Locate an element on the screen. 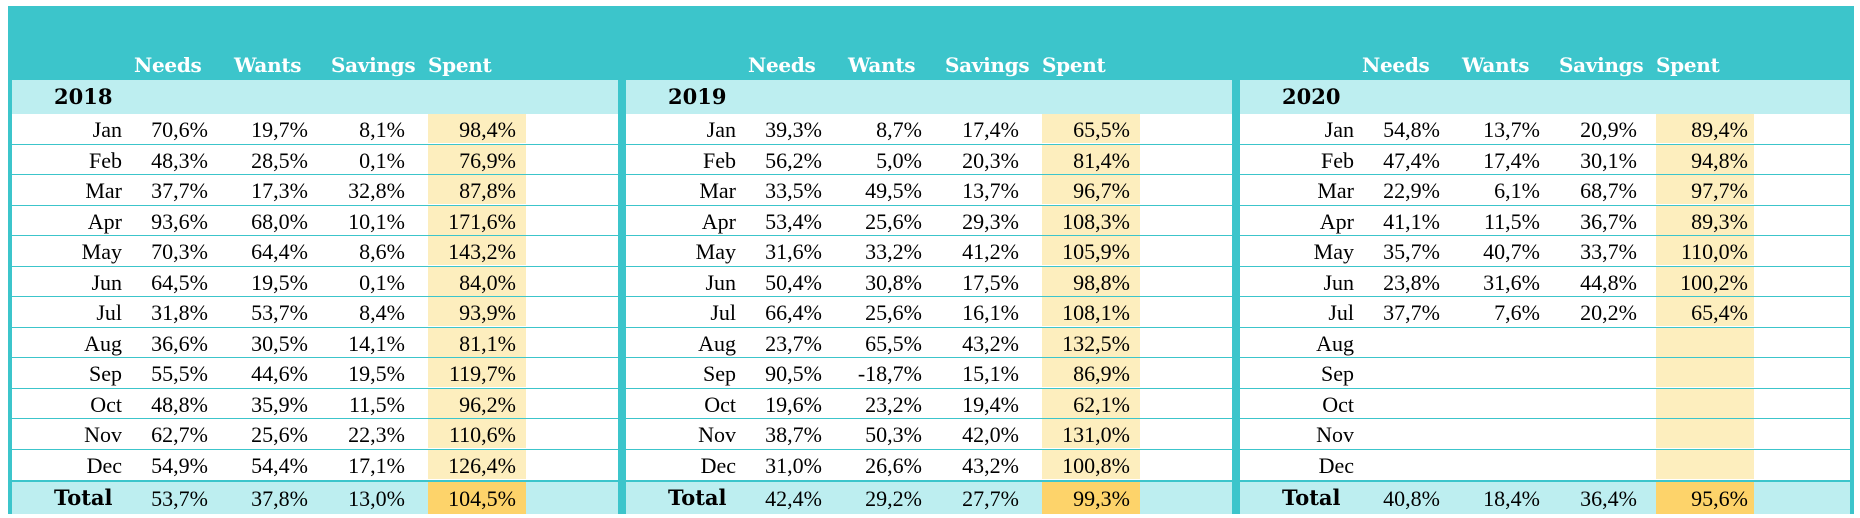 The image size is (1860, 518). savings-value: 33,7% is located at coordinates (1608, 251).